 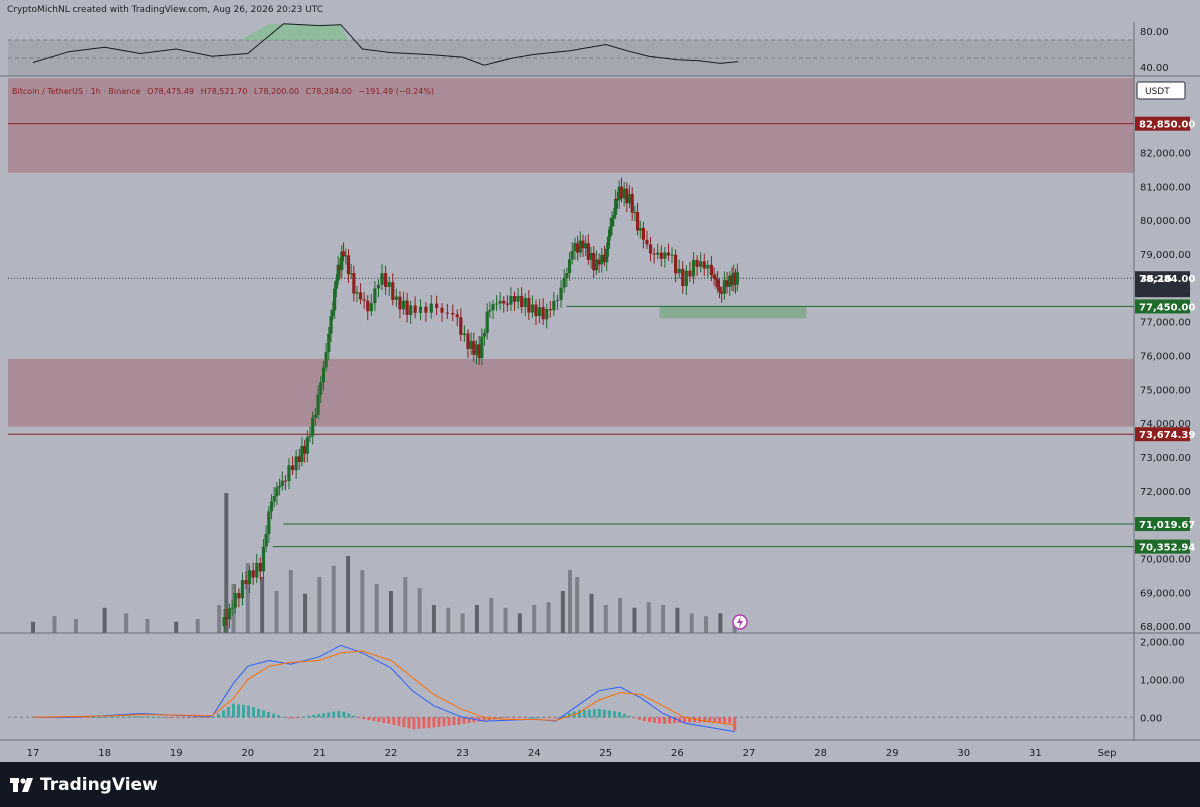 What do you see at coordinates (1157, 92) in the screenshot?
I see `currency-button-label: USDT` at bounding box center [1157, 92].